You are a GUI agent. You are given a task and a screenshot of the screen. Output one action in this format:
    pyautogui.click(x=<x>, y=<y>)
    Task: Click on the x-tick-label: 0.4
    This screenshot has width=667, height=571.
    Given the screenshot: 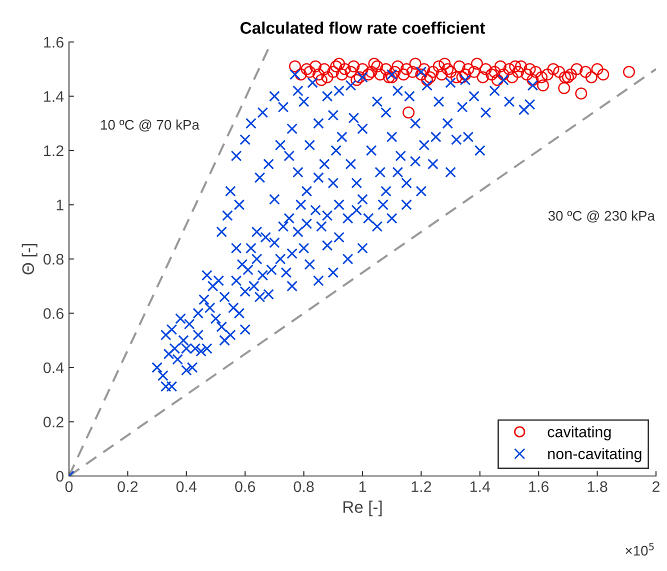 What is the action you would take?
    pyautogui.click(x=186, y=486)
    